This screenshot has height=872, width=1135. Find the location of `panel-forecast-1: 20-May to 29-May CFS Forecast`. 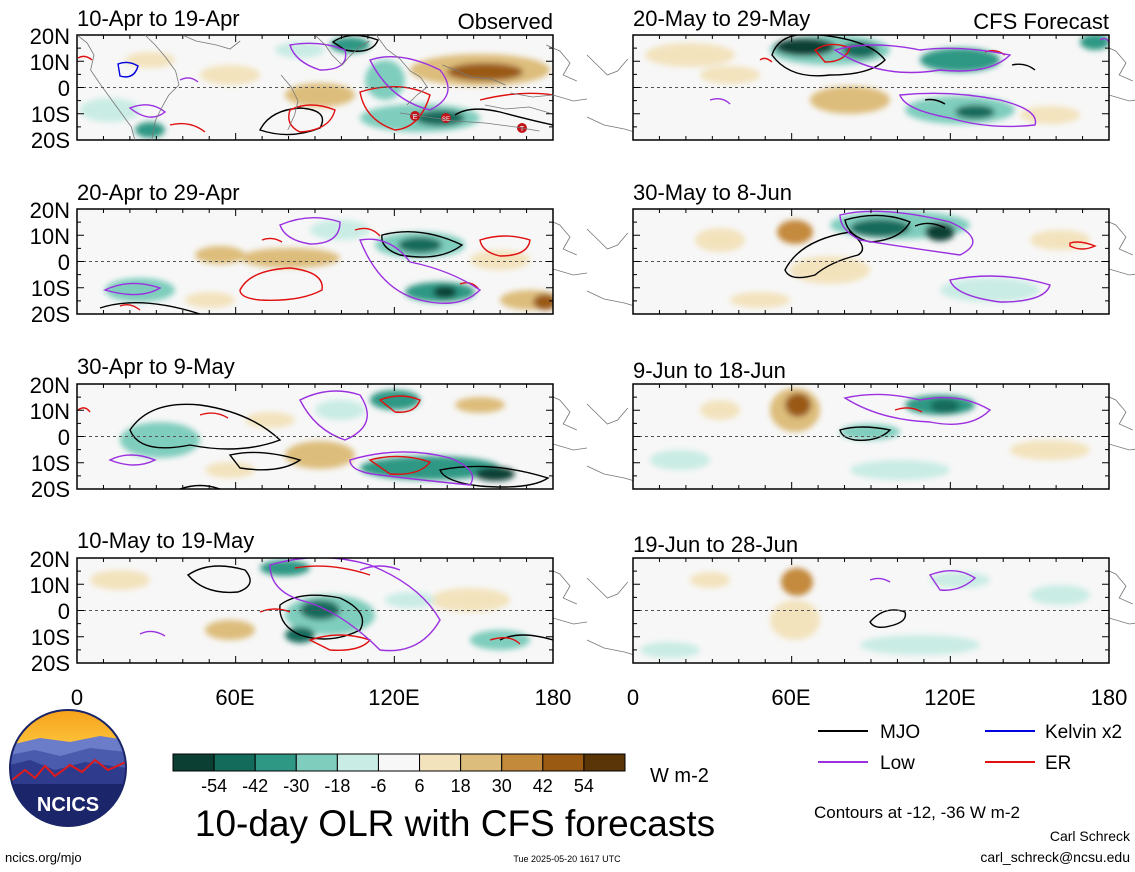

panel-forecast-1: 20-May to 29-May CFS Forecast is located at coordinates (871, 73).